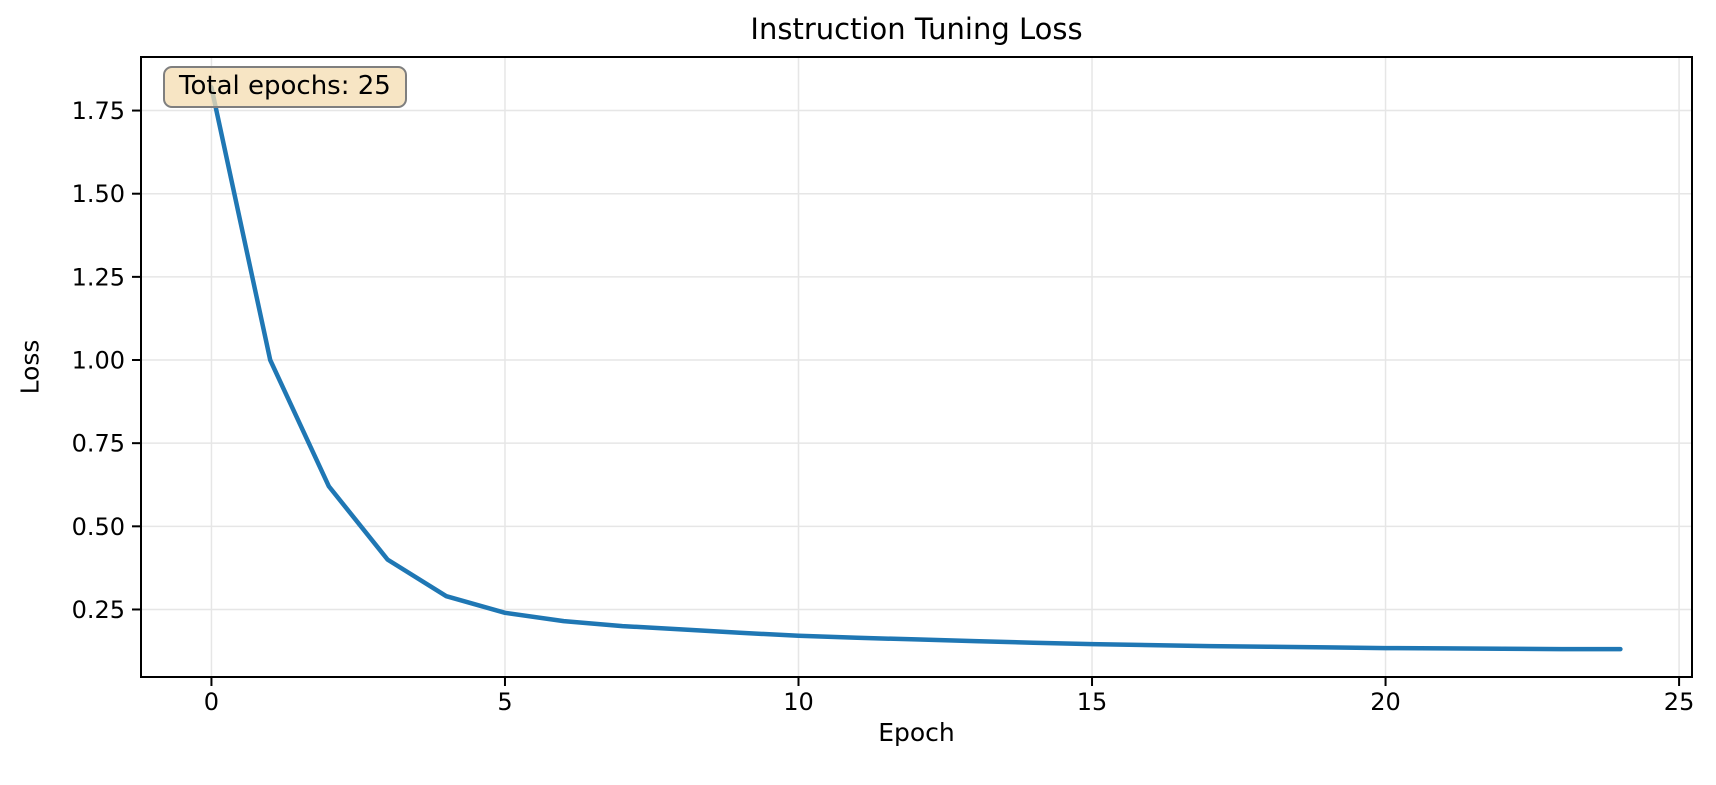  I want to click on x-axis-label: Epoch, so click(916, 732).